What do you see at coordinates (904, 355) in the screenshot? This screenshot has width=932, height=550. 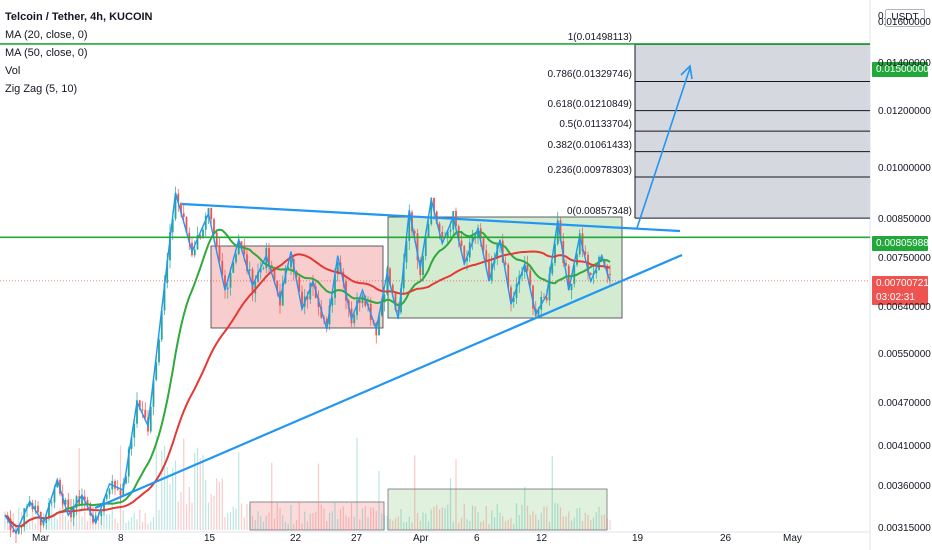 I see `price-tick-label: 0.00550000` at bounding box center [904, 355].